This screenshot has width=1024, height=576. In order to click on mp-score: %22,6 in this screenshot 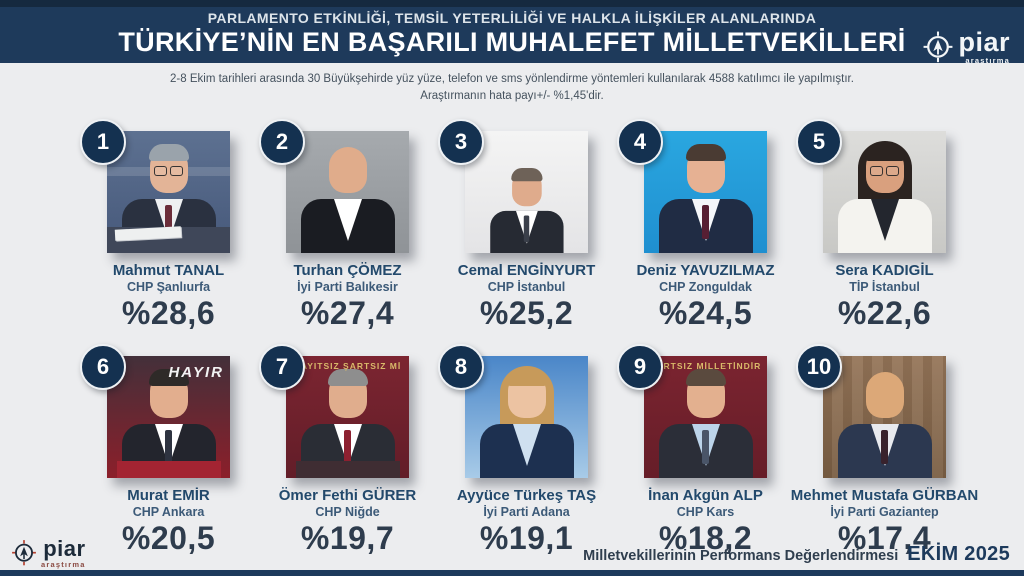, I will do `click(884, 313)`.